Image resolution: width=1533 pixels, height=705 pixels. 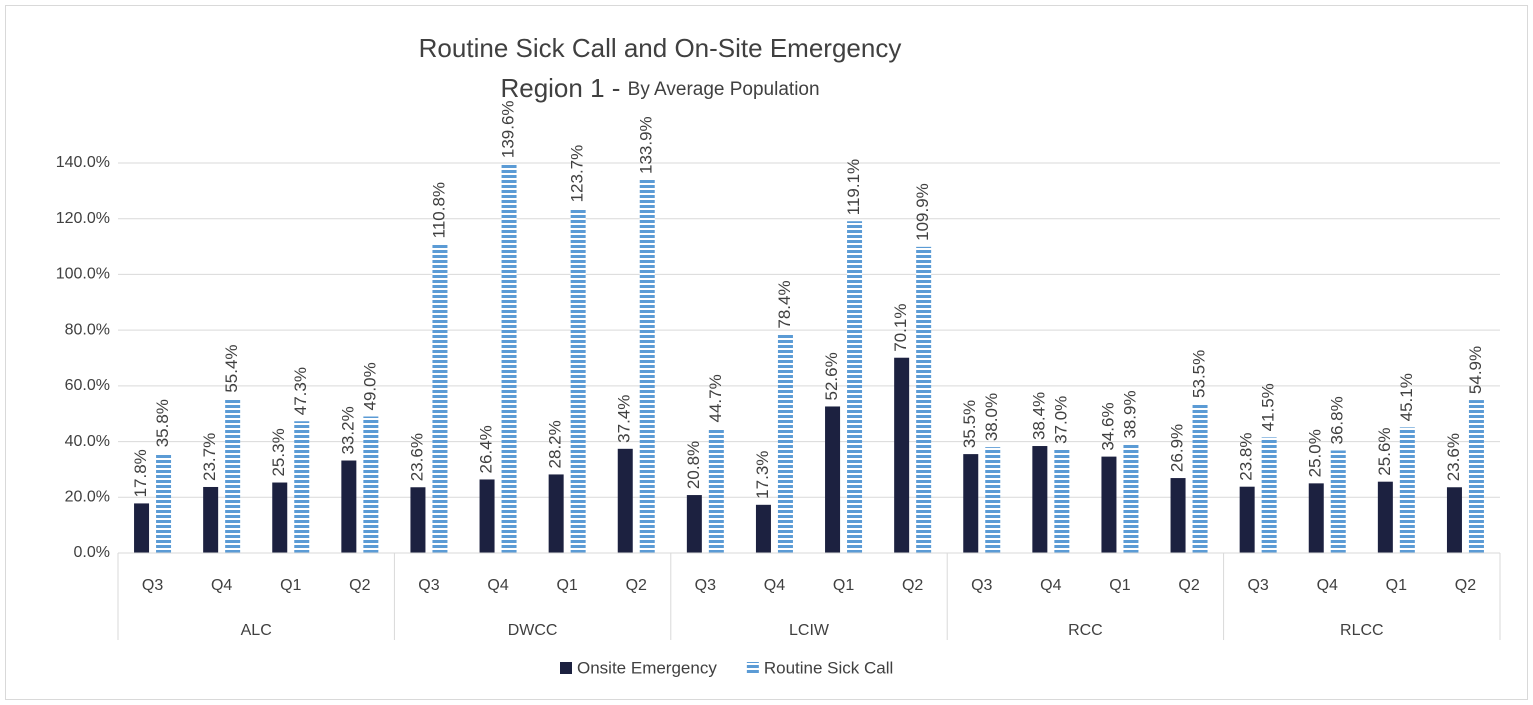 I want to click on data-label: 20.8%, so click(x=693, y=465).